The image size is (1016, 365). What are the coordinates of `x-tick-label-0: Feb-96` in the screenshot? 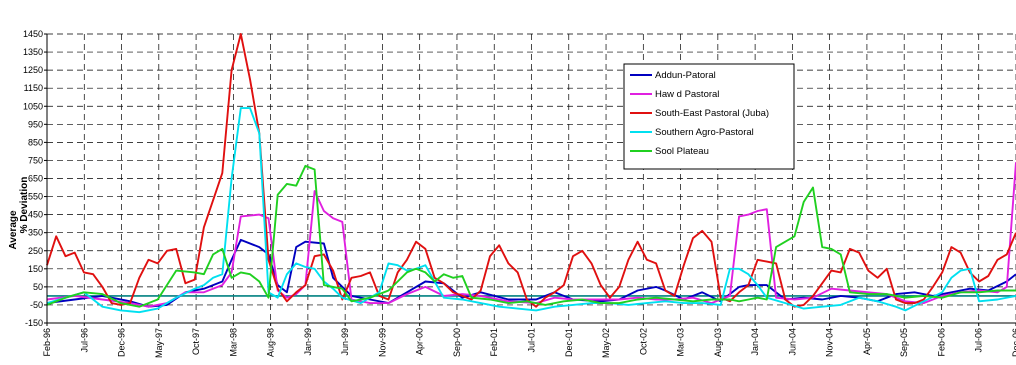 It's located at (47, 342).